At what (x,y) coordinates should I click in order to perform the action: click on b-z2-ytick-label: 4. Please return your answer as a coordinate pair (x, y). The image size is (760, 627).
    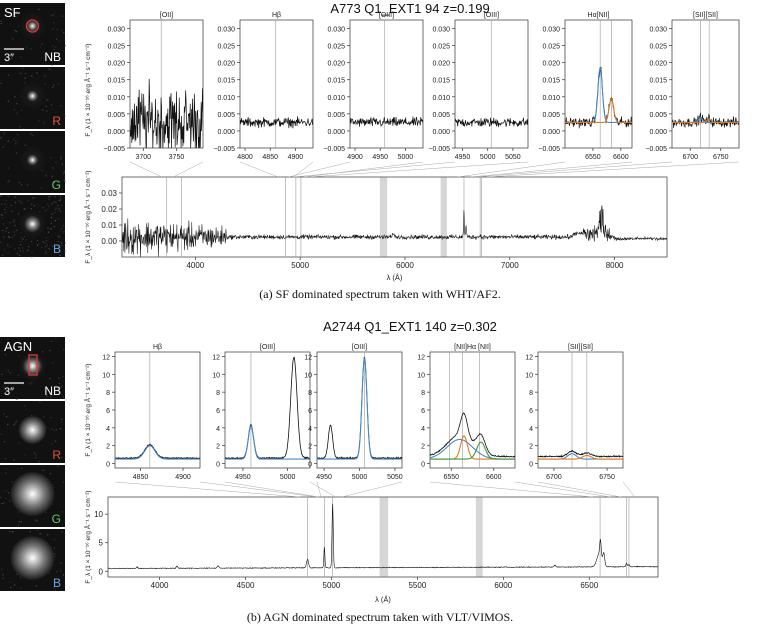
    Looking at the image, I should click on (218, 429).